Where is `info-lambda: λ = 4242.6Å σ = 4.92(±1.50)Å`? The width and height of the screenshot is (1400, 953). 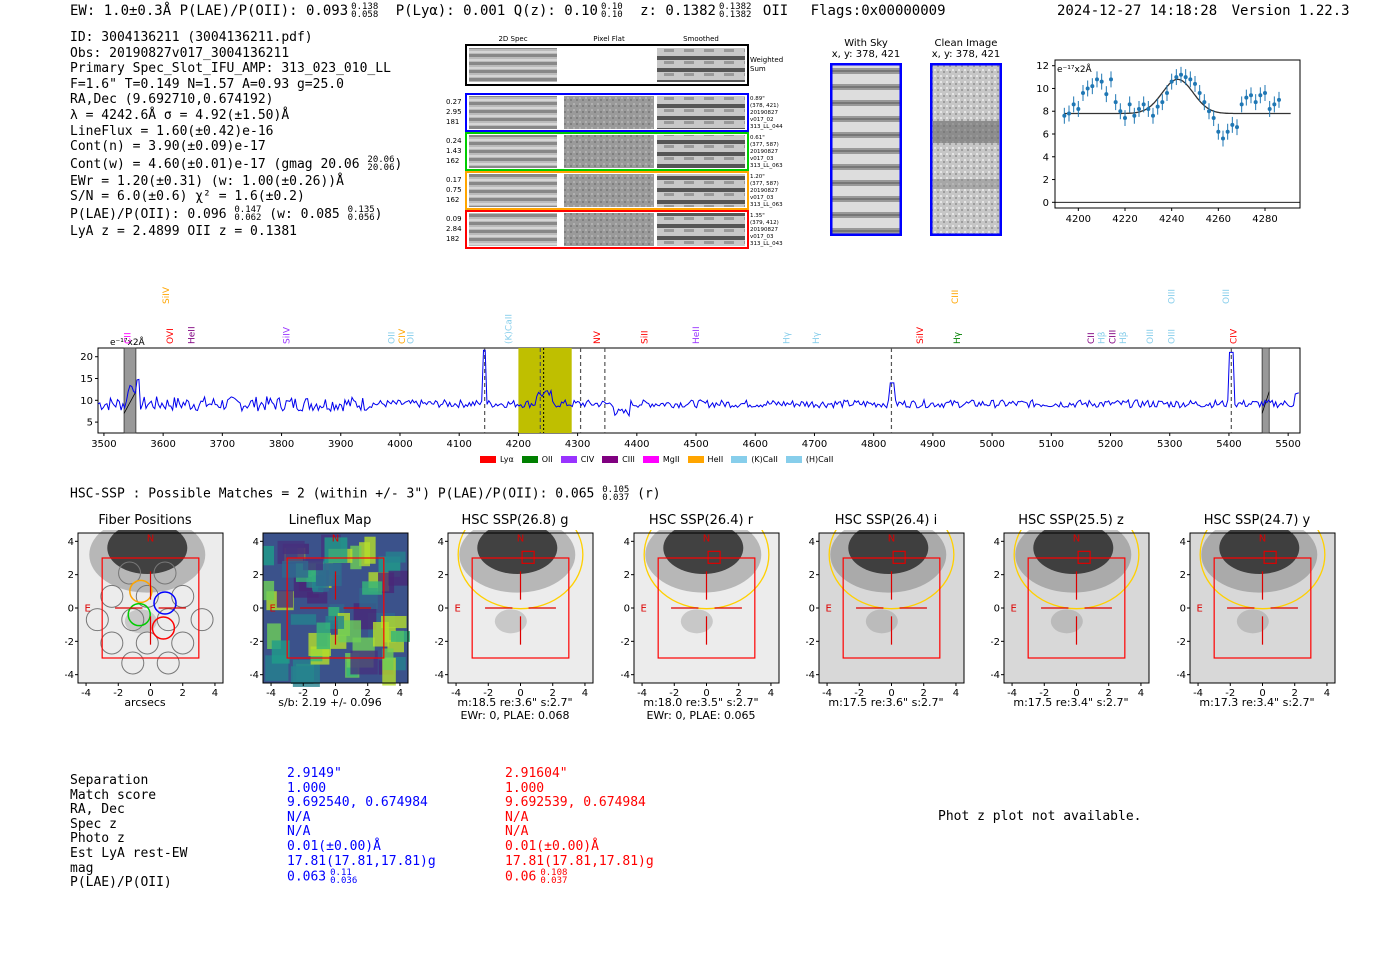 info-lambda: λ = 4242.6Å σ = 4.92(±1.50)Å is located at coordinates (180, 115).